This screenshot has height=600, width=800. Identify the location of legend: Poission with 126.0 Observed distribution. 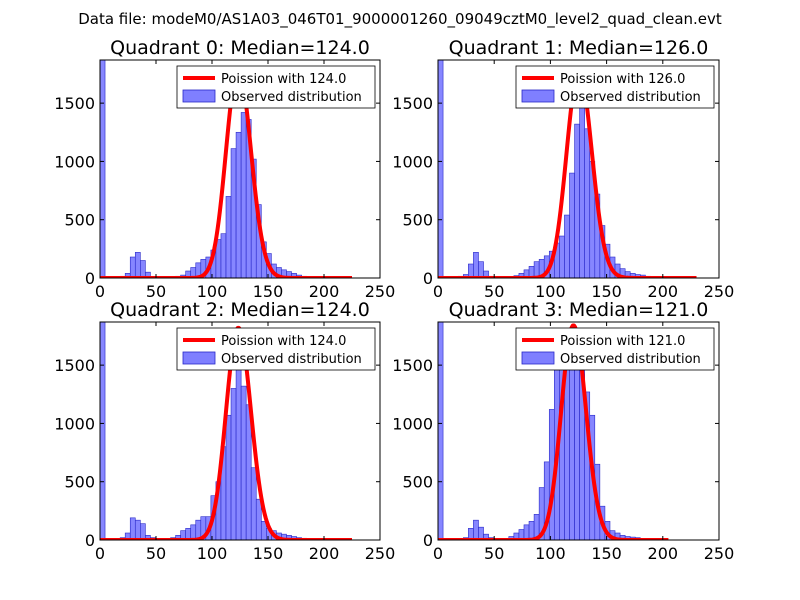
(615, 87).